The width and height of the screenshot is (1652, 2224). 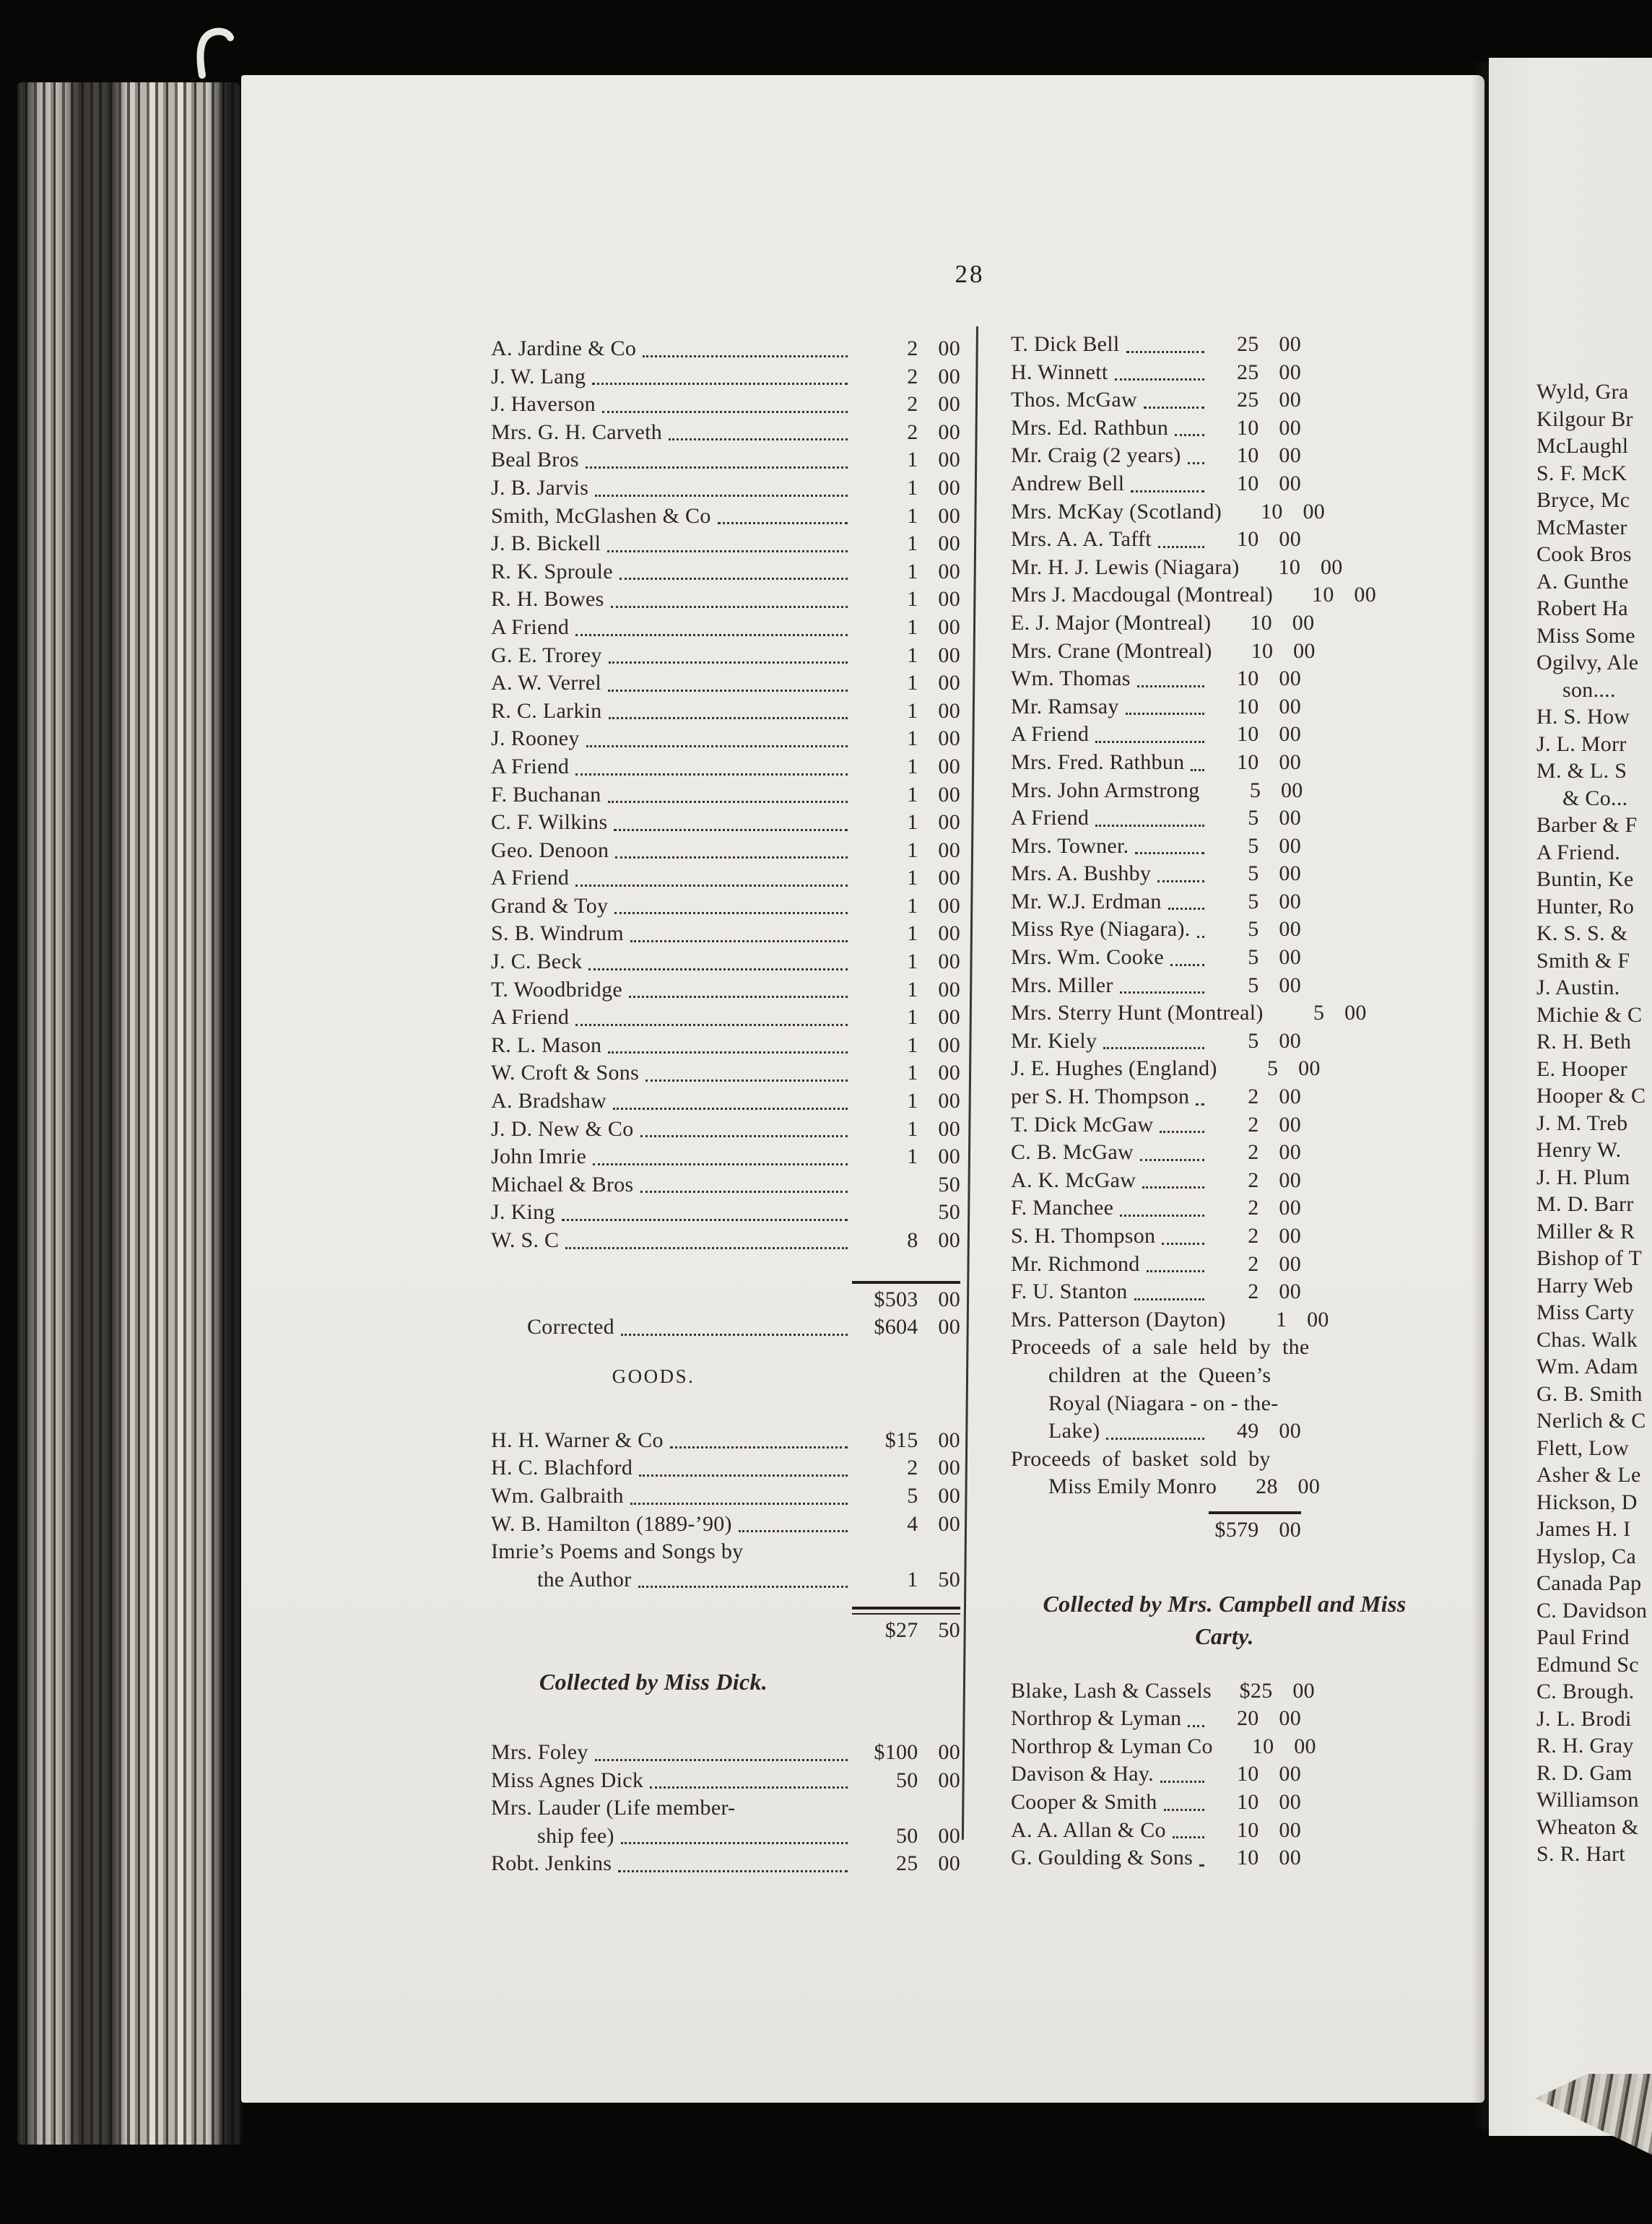 I want to click on entry-name: A Friend, so click(x=530, y=626).